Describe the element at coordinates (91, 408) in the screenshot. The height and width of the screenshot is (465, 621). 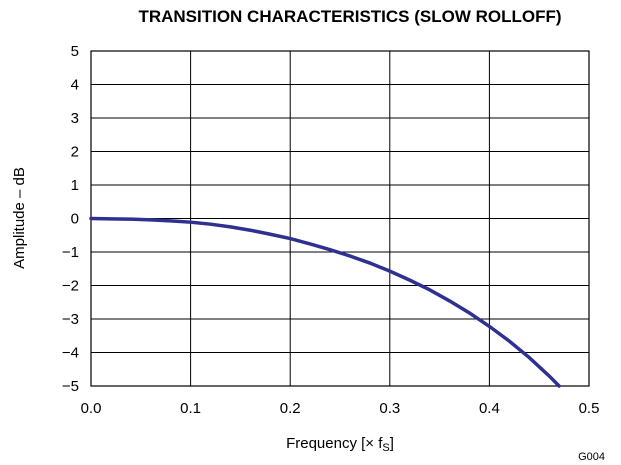
I see `x-tick-label: 0.0` at that location.